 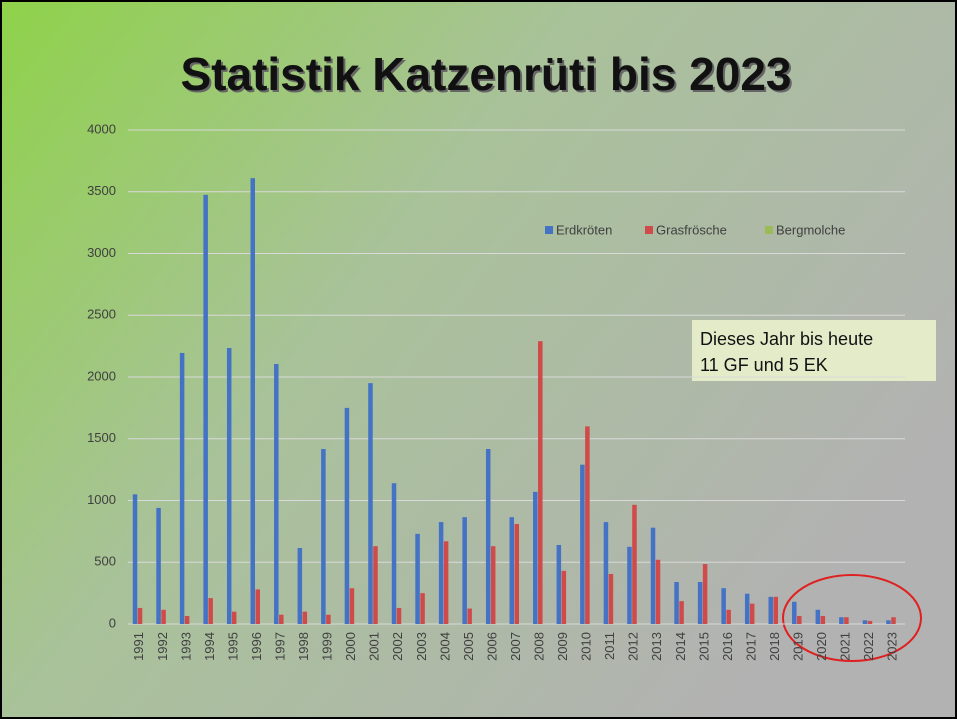 I want to click on x-tick-label: 1995, so click(x=232, y=646).